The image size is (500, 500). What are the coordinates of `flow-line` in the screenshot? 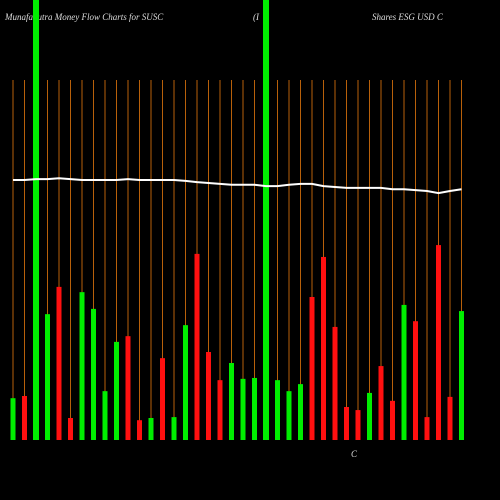 It's located at (237, 186).